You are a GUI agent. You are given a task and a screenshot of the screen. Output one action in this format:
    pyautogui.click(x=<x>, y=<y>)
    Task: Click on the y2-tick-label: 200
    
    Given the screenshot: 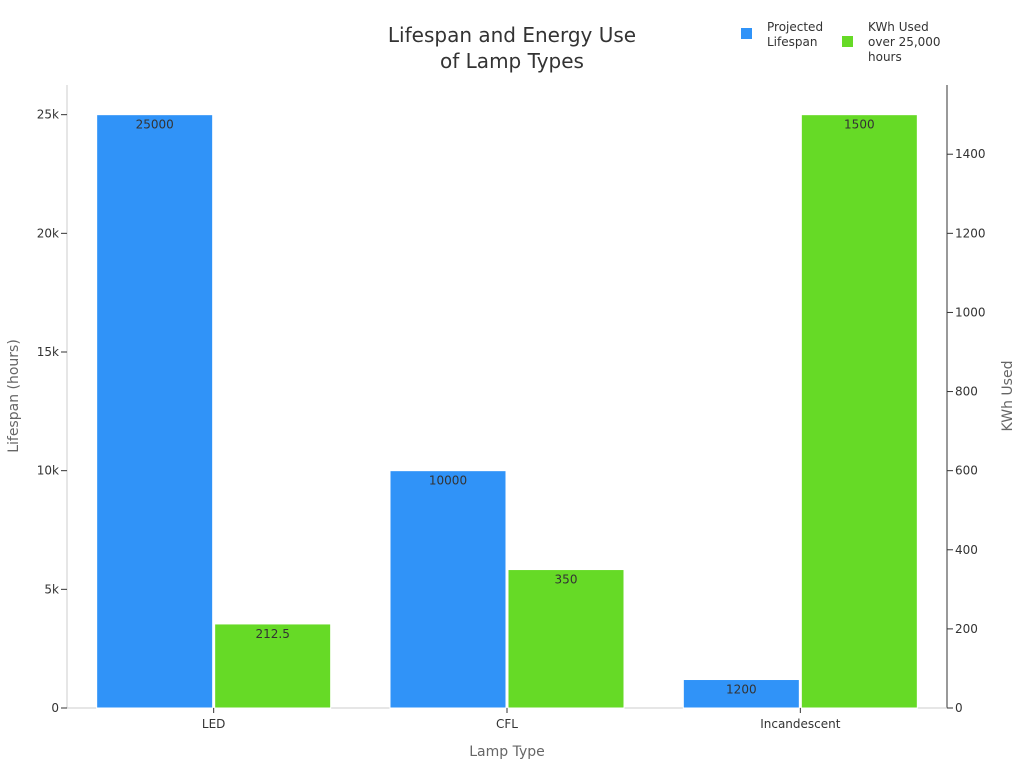 What is the action you would take?
    pyautogui.click(x=966, y=629)
    